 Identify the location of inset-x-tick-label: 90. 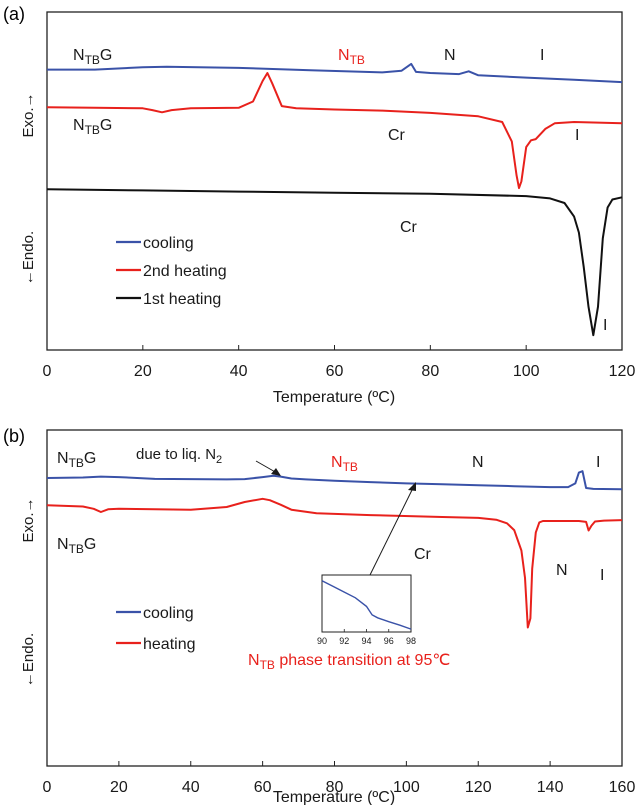
(322, 641).